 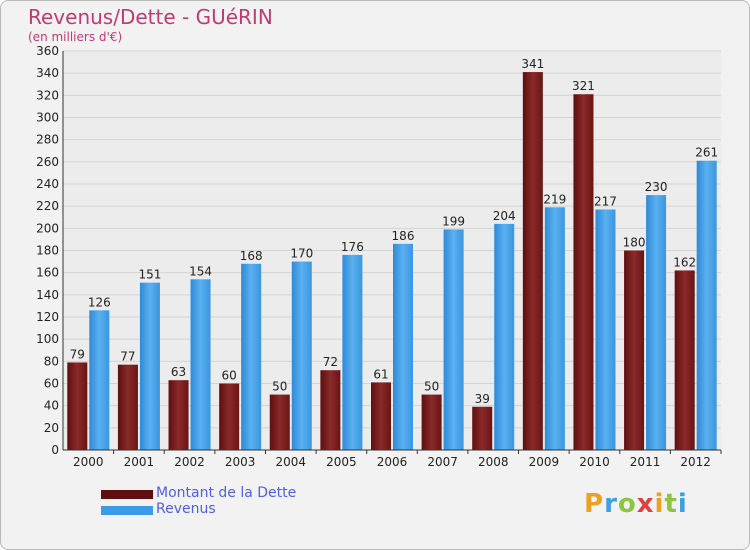 What do you see at coordinates (544, 462) in the screenshot?
I see `x-tick-label: 2009` at bounding box center [544, 462].